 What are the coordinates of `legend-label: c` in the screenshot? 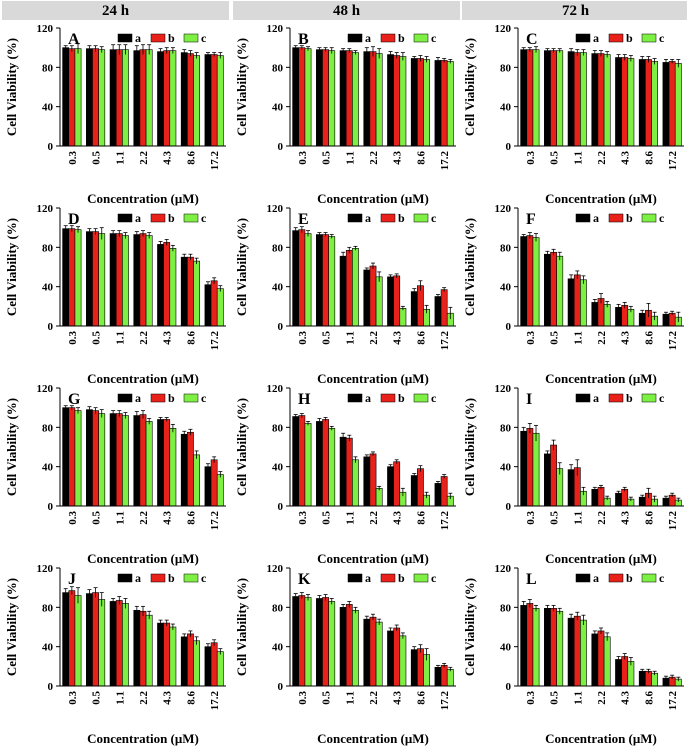 It's located at (204, 38).